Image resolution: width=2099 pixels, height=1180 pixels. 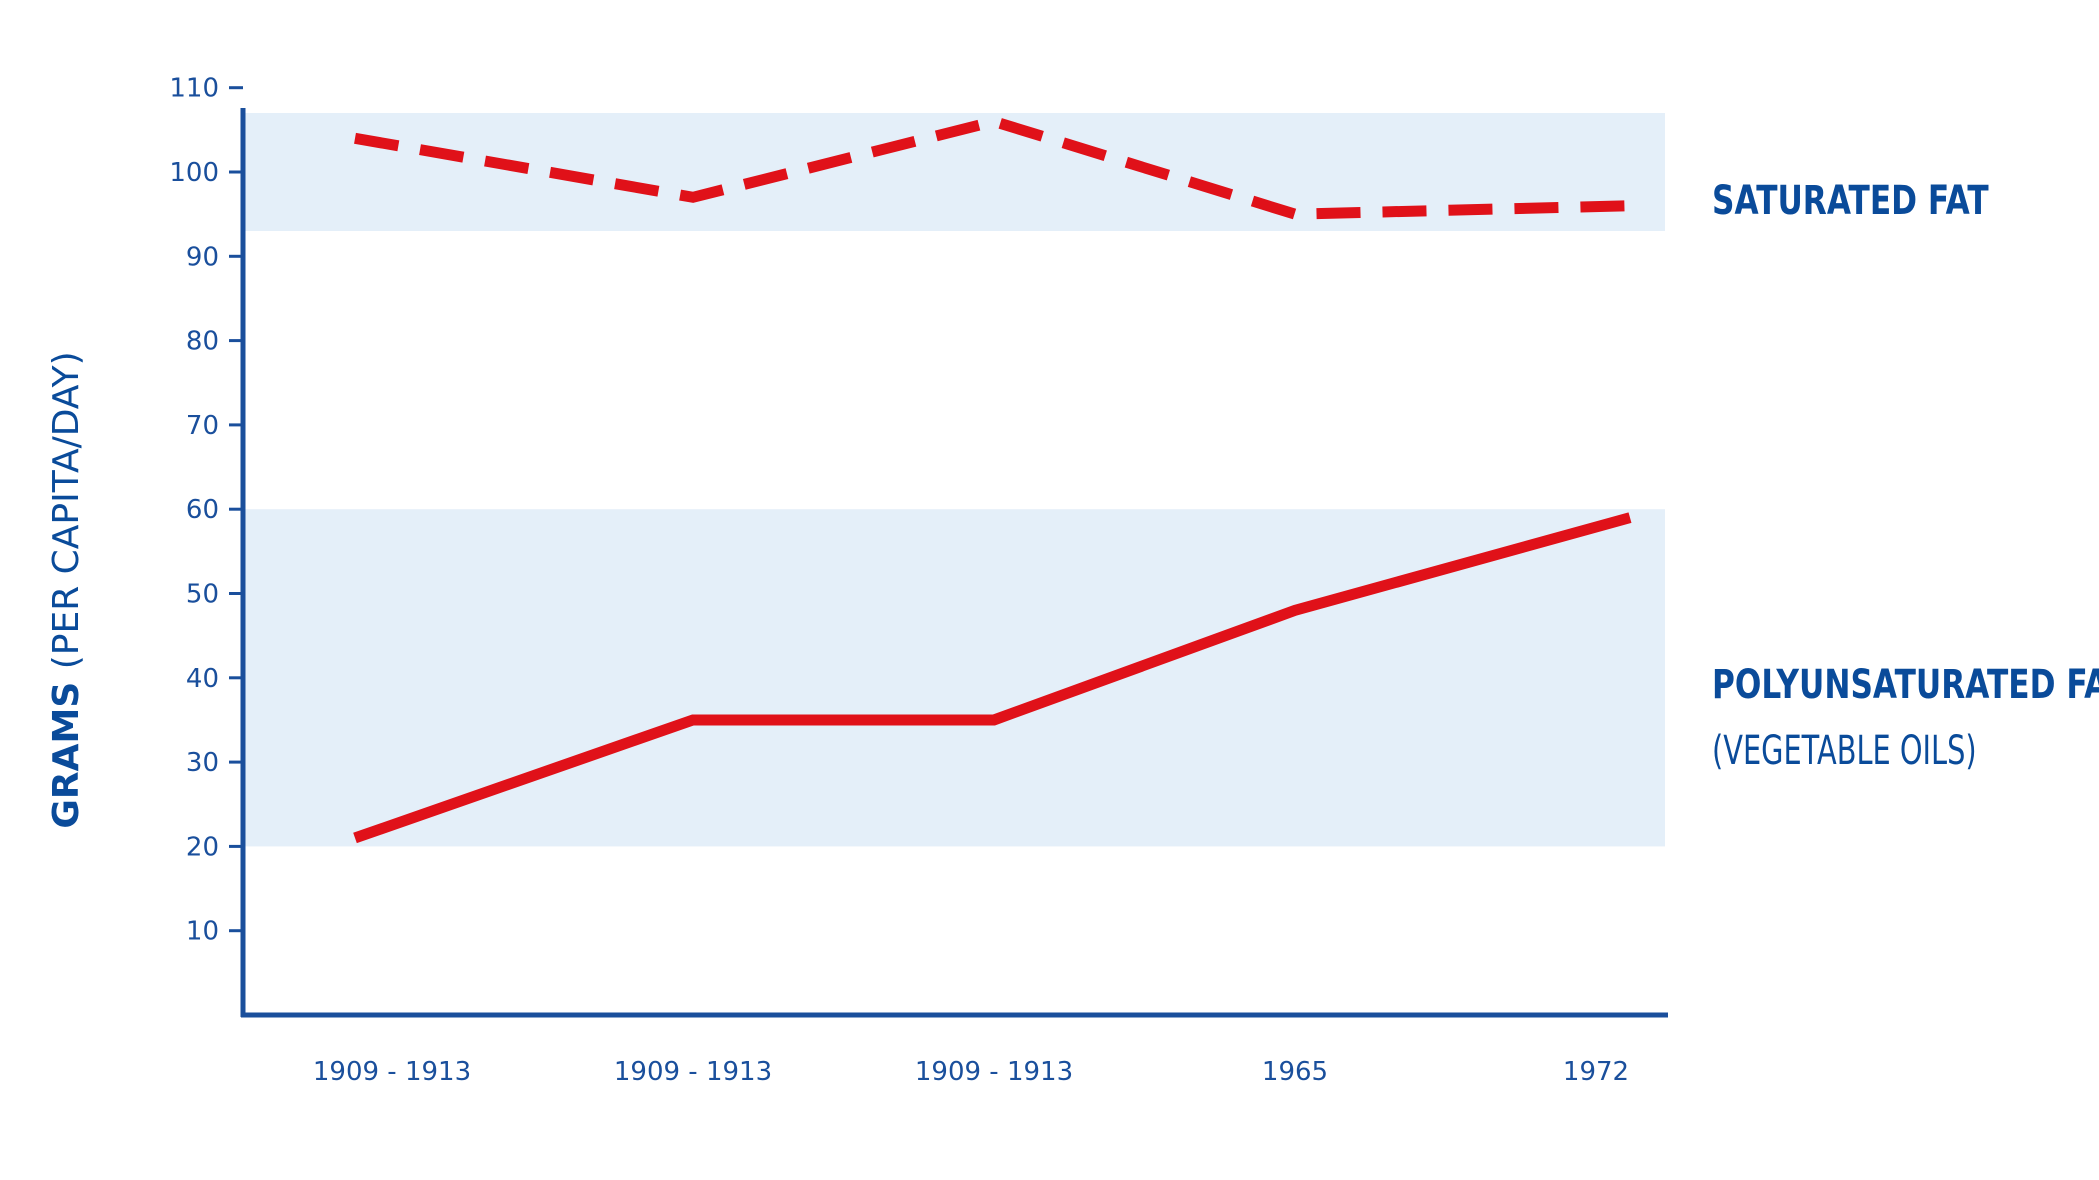 I want to click on x-tick-label: 1965, so click(x=1295, y=1072).